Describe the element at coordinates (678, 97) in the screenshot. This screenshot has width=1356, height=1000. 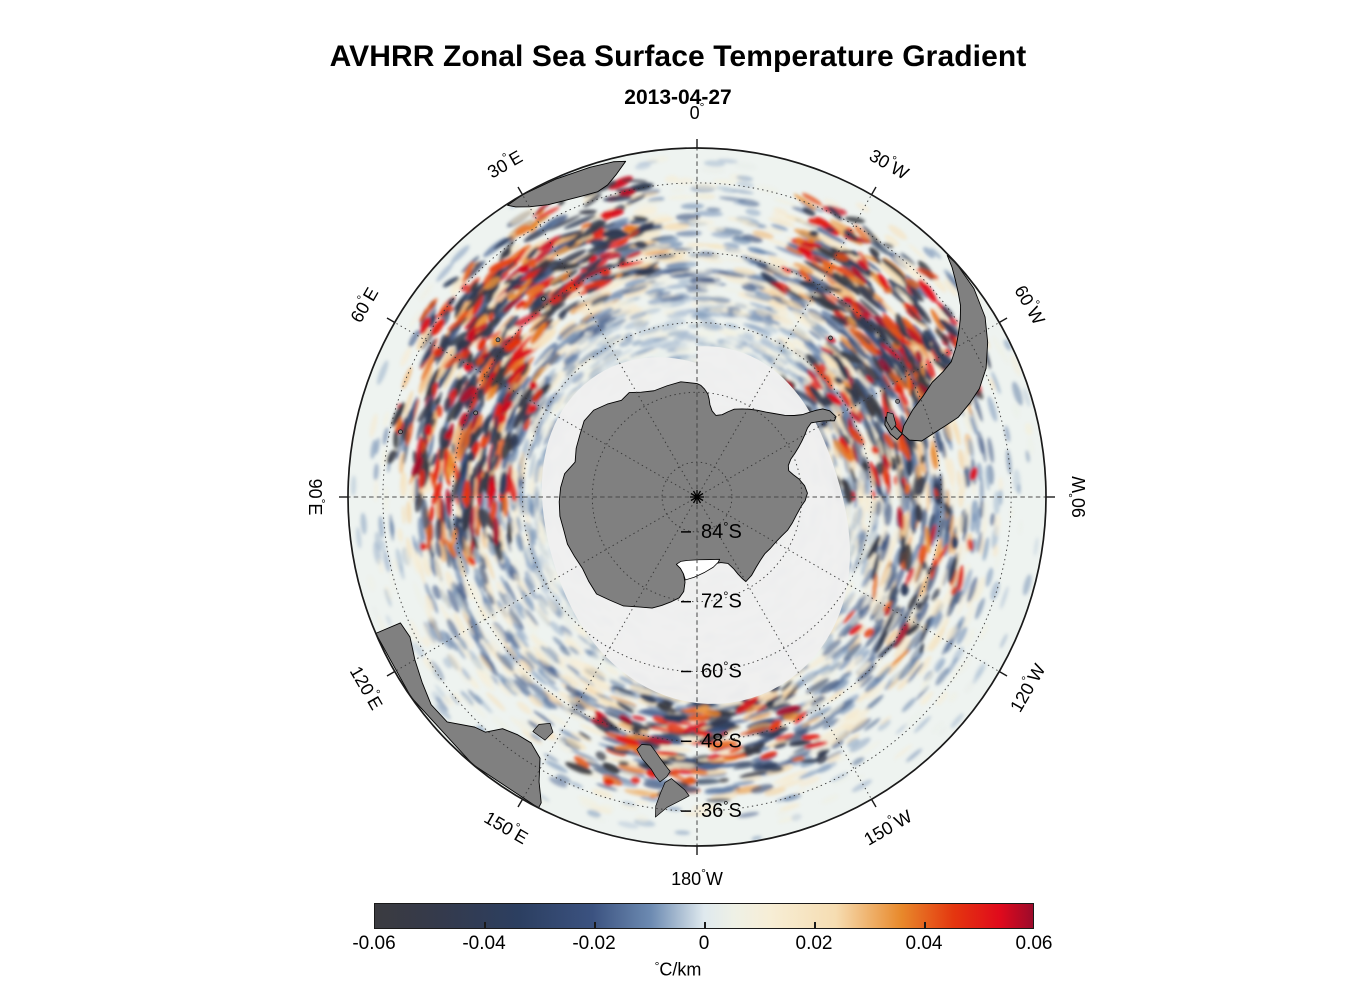
I see `page-subtitle: 2013-04-27` at that location.